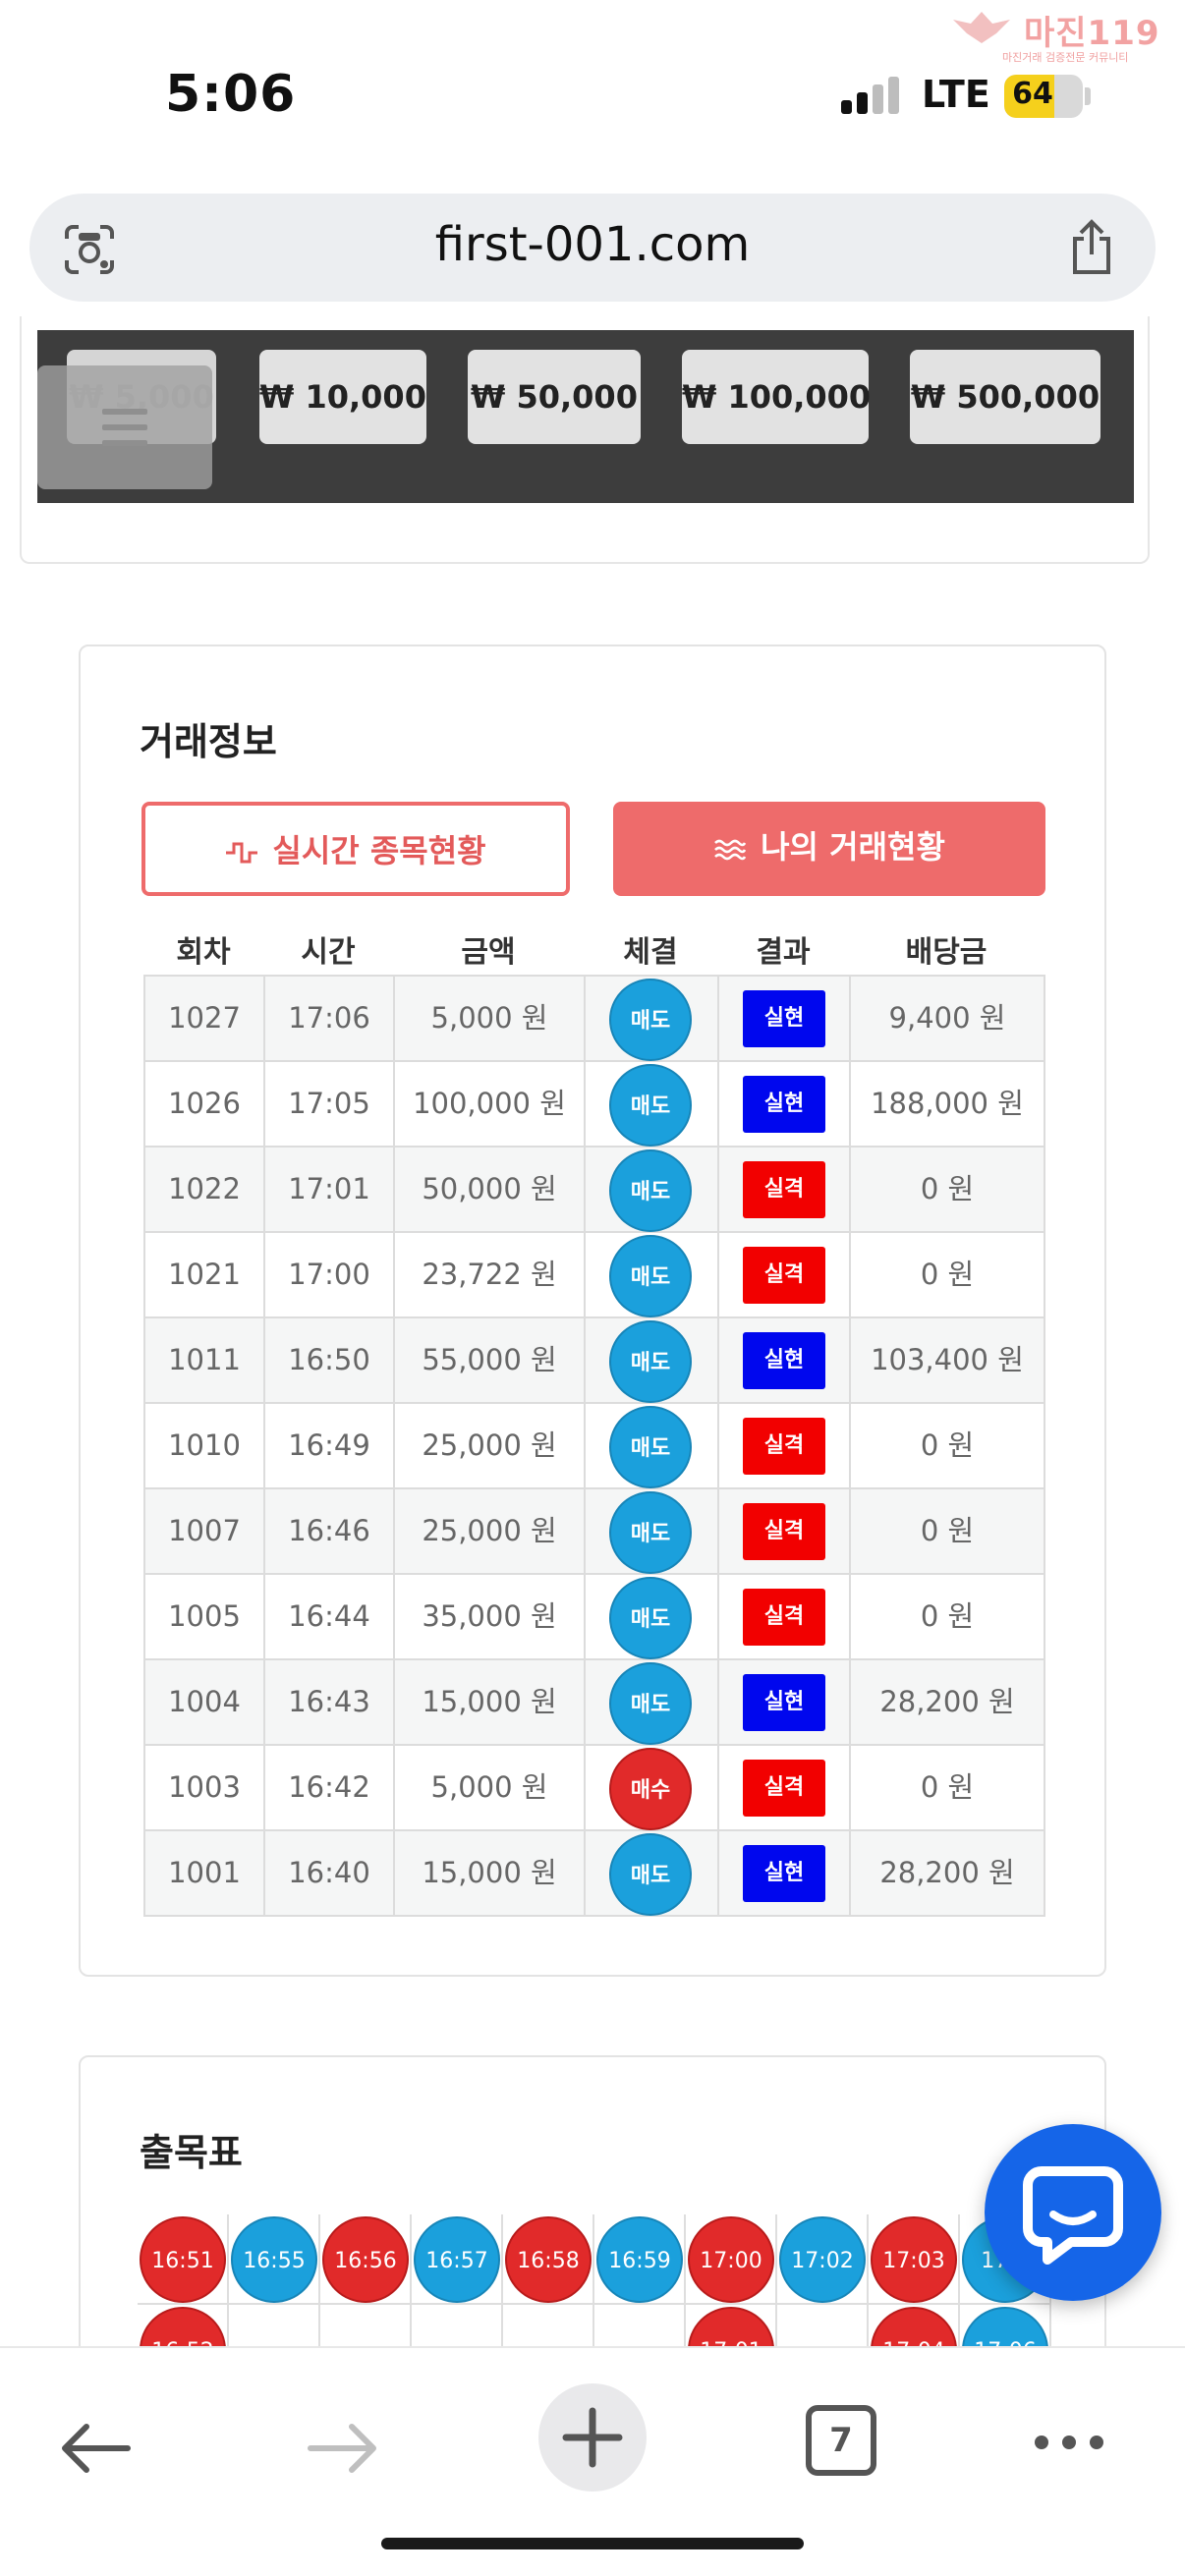  I want to click on address-bar: first-001.com, so click(592, 248).